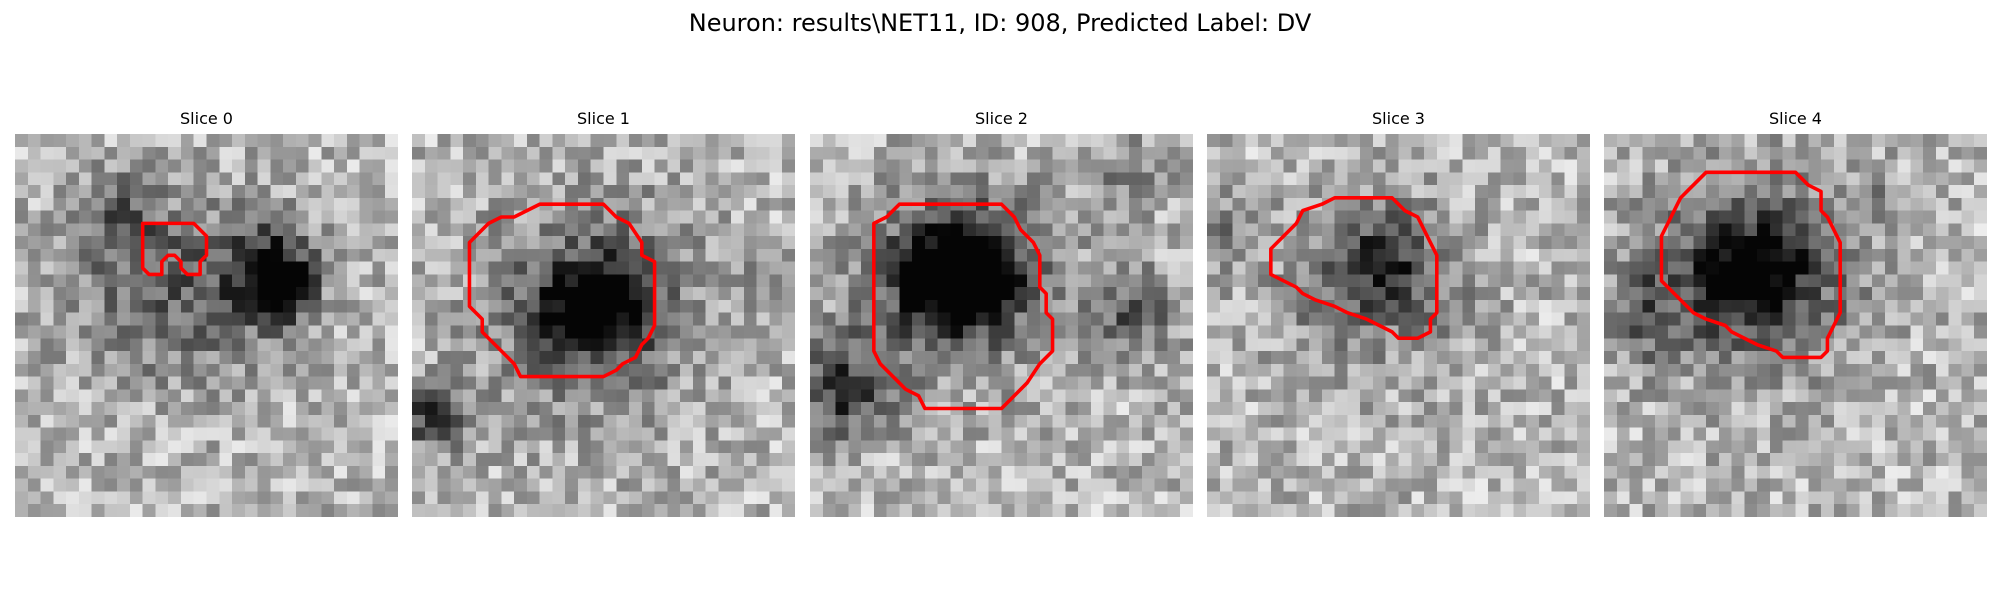  I want to click on slice-title: Slice 0, so click(206, 118).